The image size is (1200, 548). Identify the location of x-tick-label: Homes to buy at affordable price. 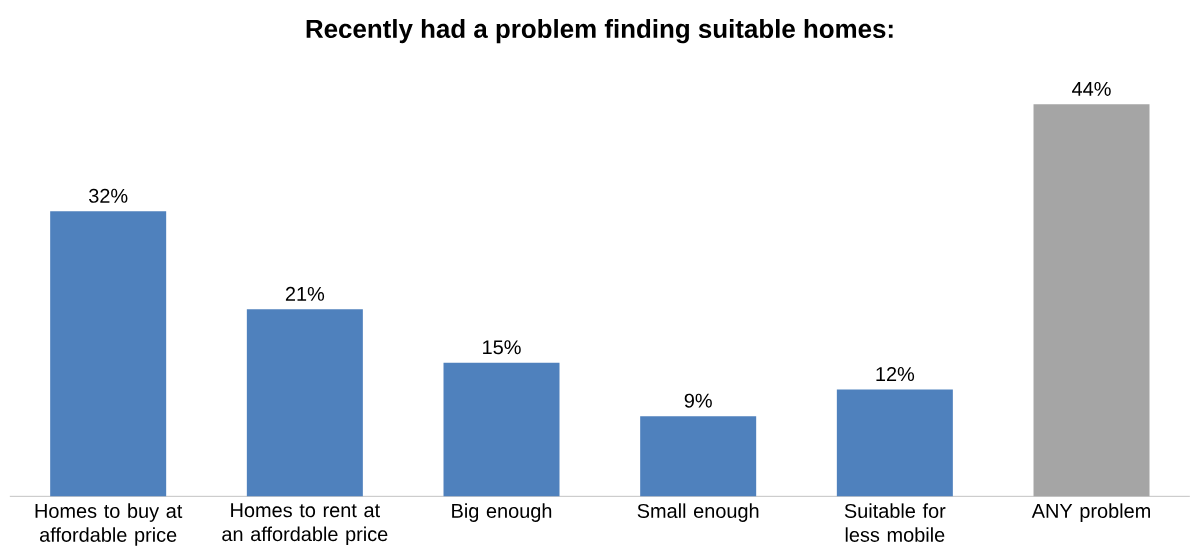
(109, 524).